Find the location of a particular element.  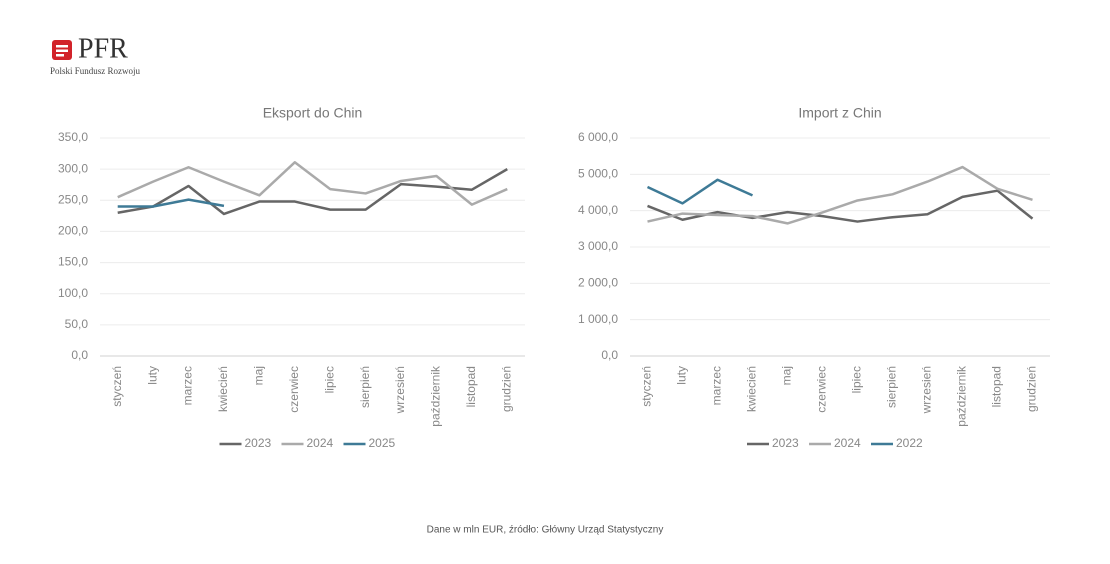

y-tick-label: 50,0 is located at coordinates (77, 324).